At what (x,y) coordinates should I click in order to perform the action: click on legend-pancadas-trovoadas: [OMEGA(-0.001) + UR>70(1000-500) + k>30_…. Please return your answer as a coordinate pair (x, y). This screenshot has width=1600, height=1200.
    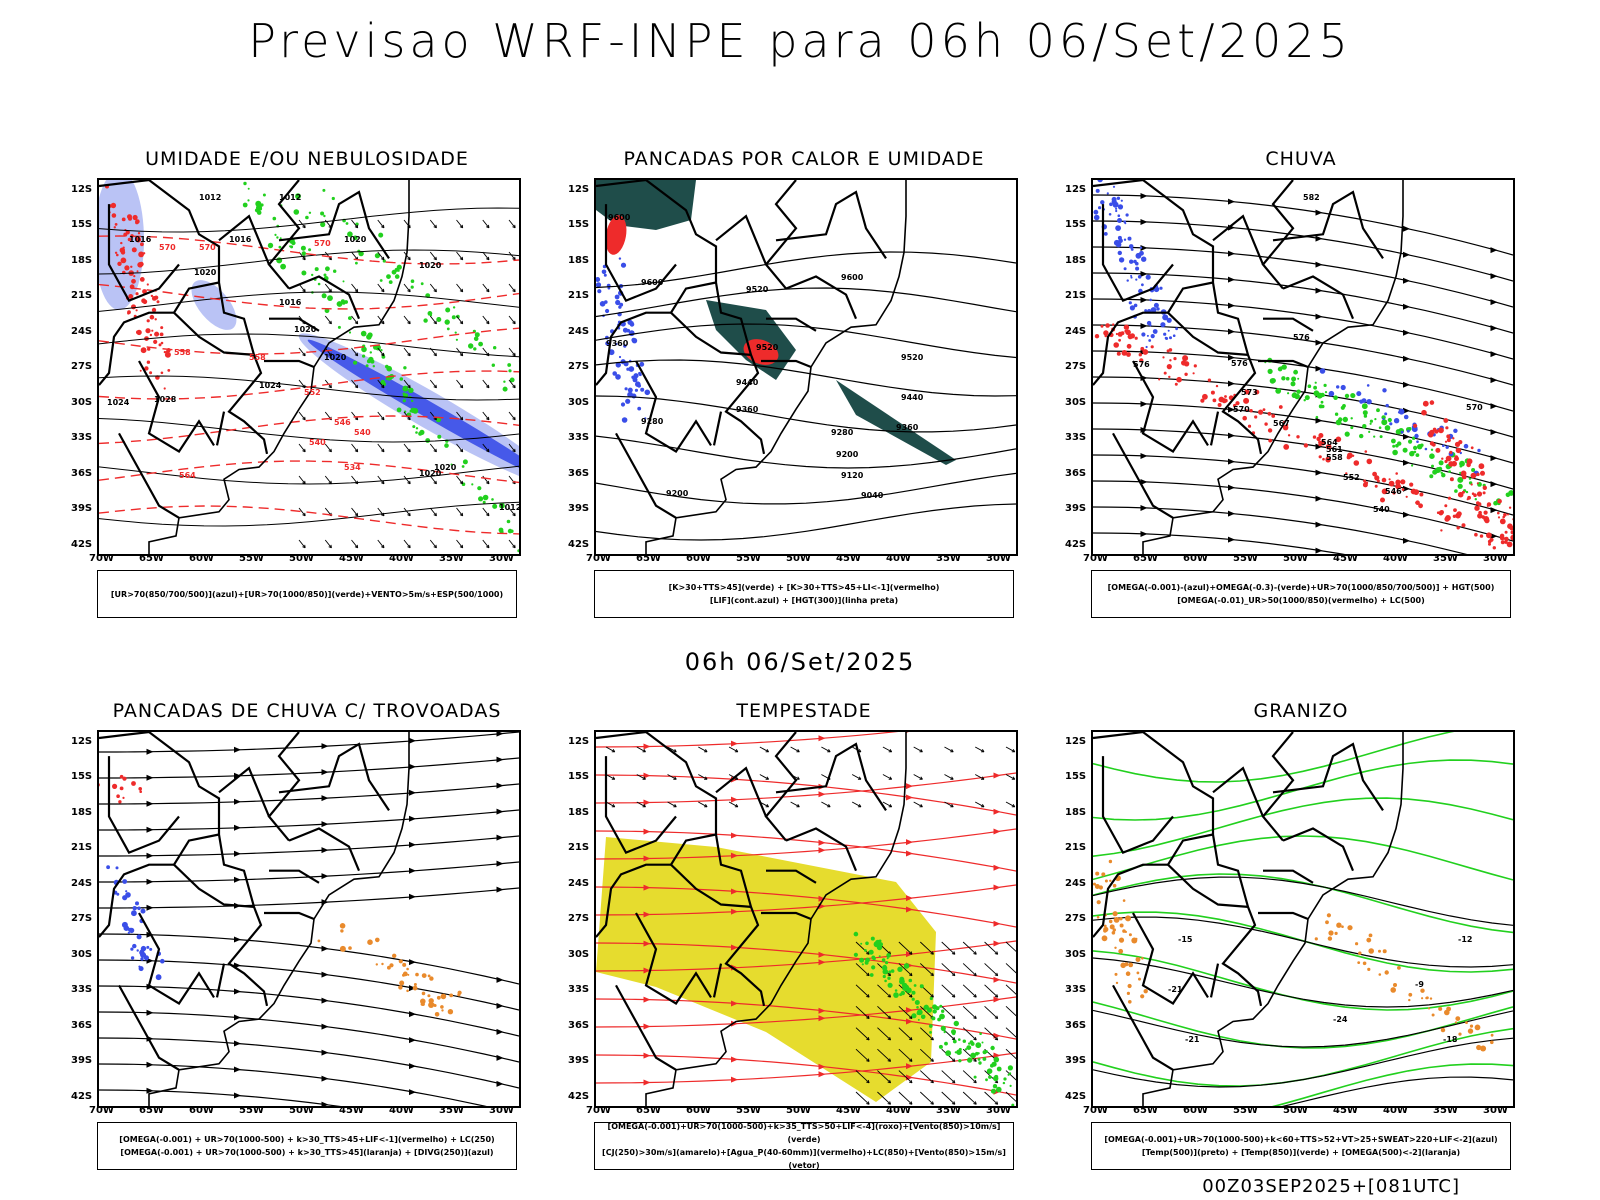
    Looking at the image, I should click on (307, 1146).